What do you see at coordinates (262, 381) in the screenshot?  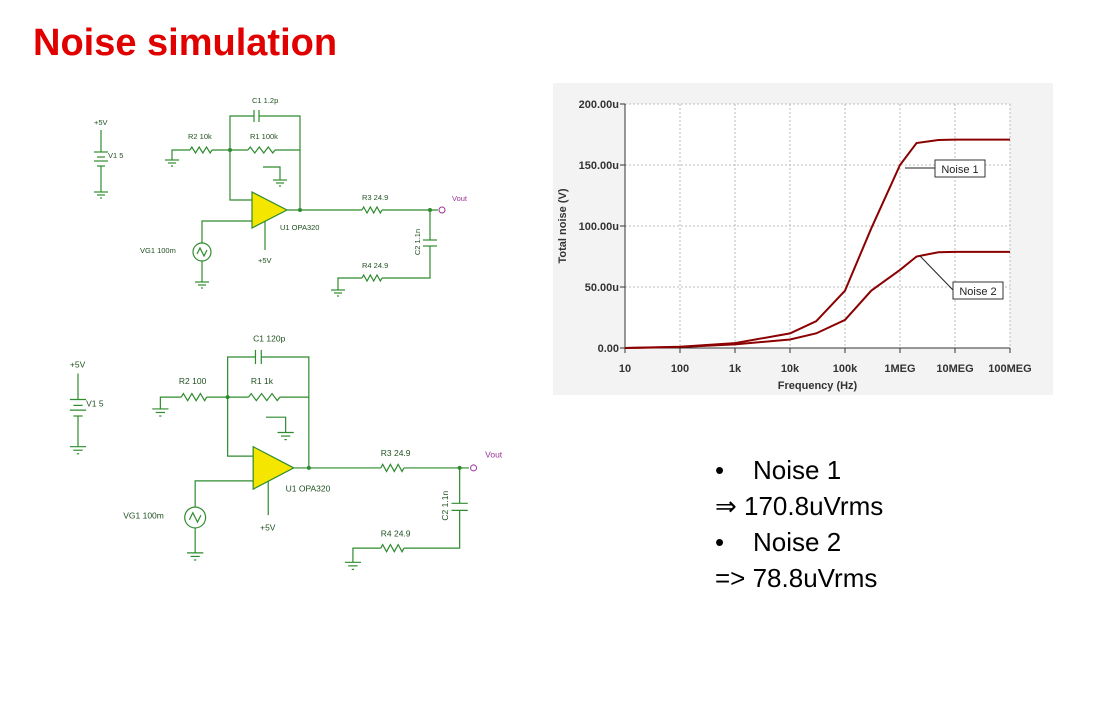 I see `component-label: R1 1k` at bounding box center [262, 381].